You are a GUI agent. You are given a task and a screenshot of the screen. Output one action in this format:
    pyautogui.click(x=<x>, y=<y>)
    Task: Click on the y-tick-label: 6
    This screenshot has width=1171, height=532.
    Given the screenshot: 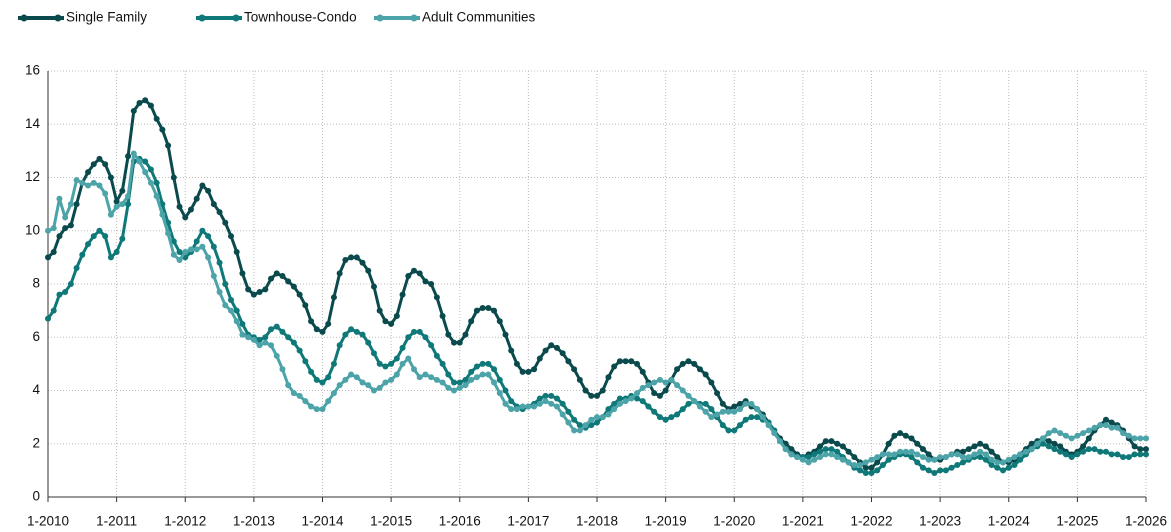 What is the action you would take?
    pyautogui.click(x=36, y=336)
    